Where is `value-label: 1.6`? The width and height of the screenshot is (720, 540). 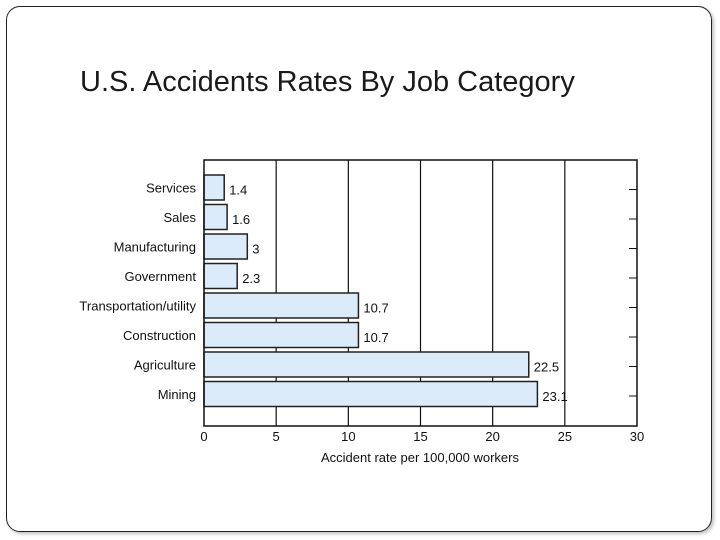
value-label: 1.6 is located at coordinates (241, 219).